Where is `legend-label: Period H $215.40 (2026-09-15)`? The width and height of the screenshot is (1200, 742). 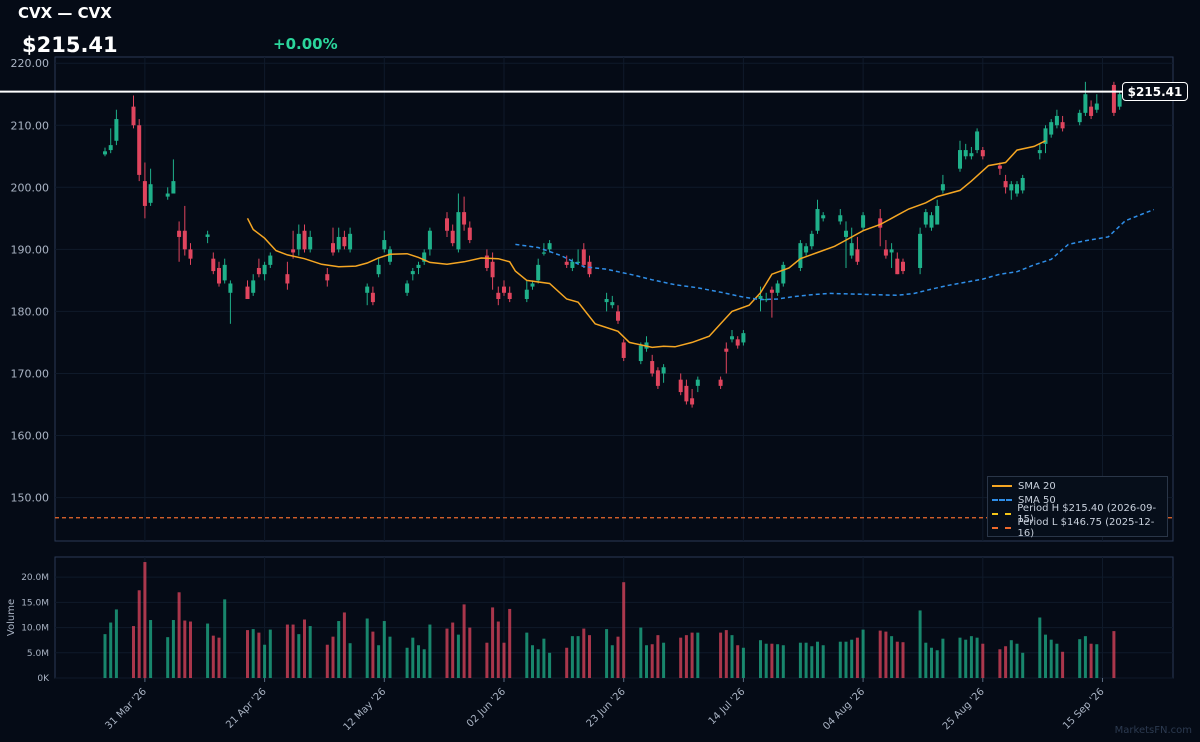
legend-label: Period H $215.40 (2026-09-15) is located at coordinates (1087, 514).